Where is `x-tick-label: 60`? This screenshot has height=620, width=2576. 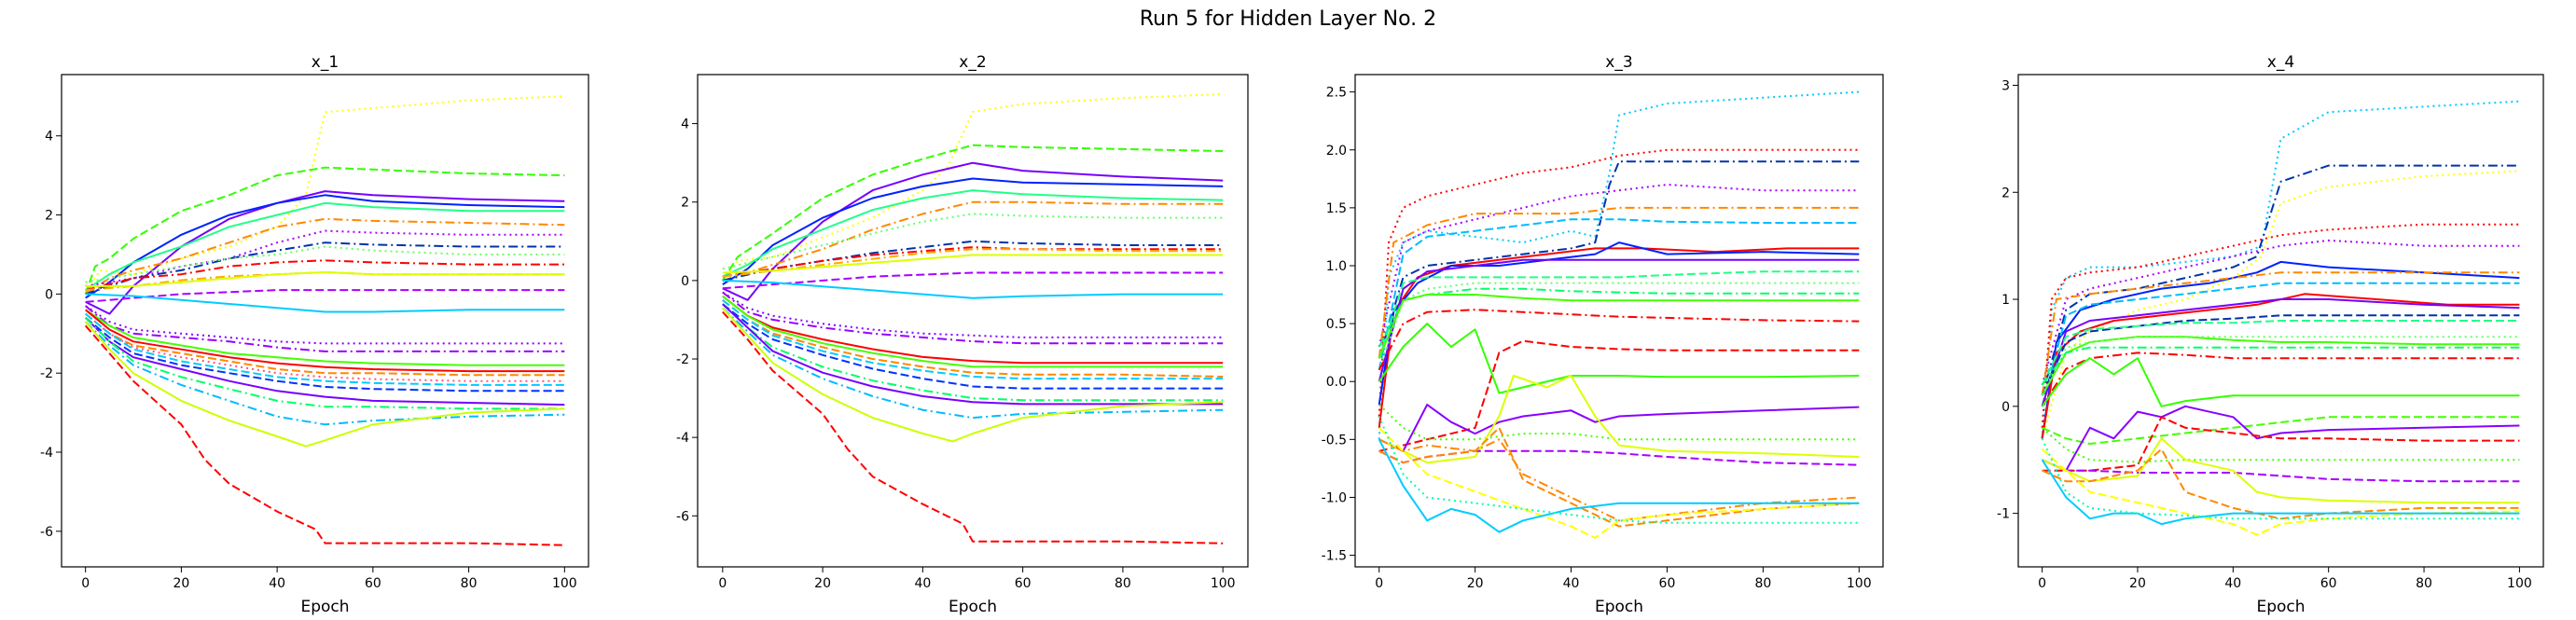 x-tick-label: 60 is located at coordinates (1024, 583).